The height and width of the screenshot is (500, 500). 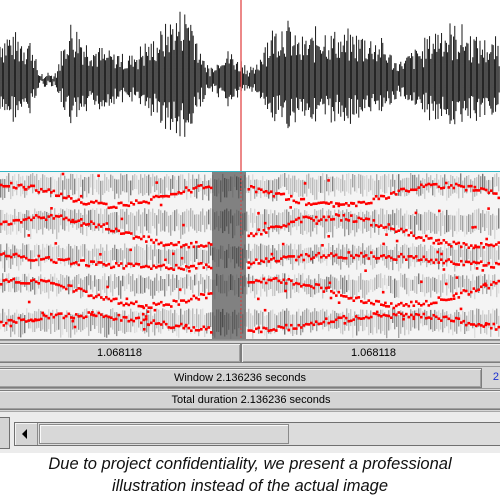 I want to click on window-duration-label: Window 2.136236 seconds, so click(x=240, y=378).